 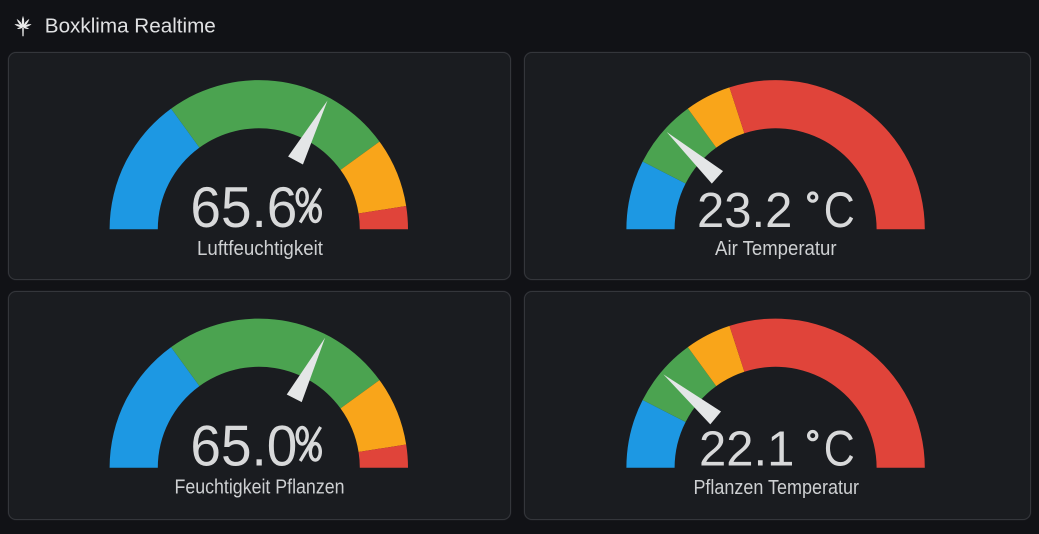 I want to click on svg-text: 22.1, so click(x=746, y=450).